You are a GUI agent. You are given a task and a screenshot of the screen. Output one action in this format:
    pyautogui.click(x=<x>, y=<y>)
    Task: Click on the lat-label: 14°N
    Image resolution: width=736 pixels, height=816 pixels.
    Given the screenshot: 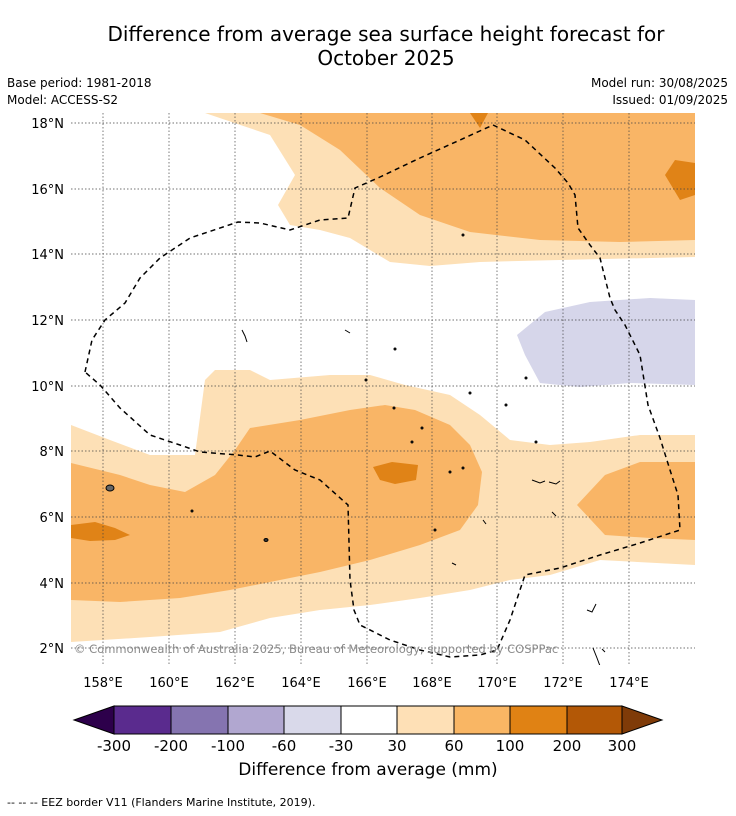 What is the action you would take?
    pyautogui.click(x=47, y=255)
    